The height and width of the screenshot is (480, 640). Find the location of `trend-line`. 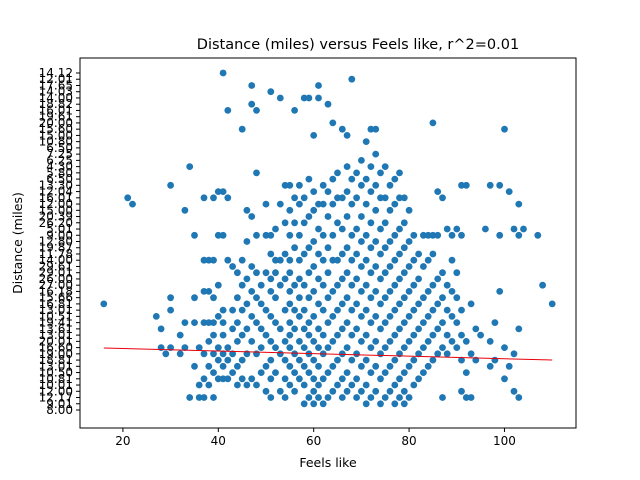

trend-line is located at coordinates (328, 354).